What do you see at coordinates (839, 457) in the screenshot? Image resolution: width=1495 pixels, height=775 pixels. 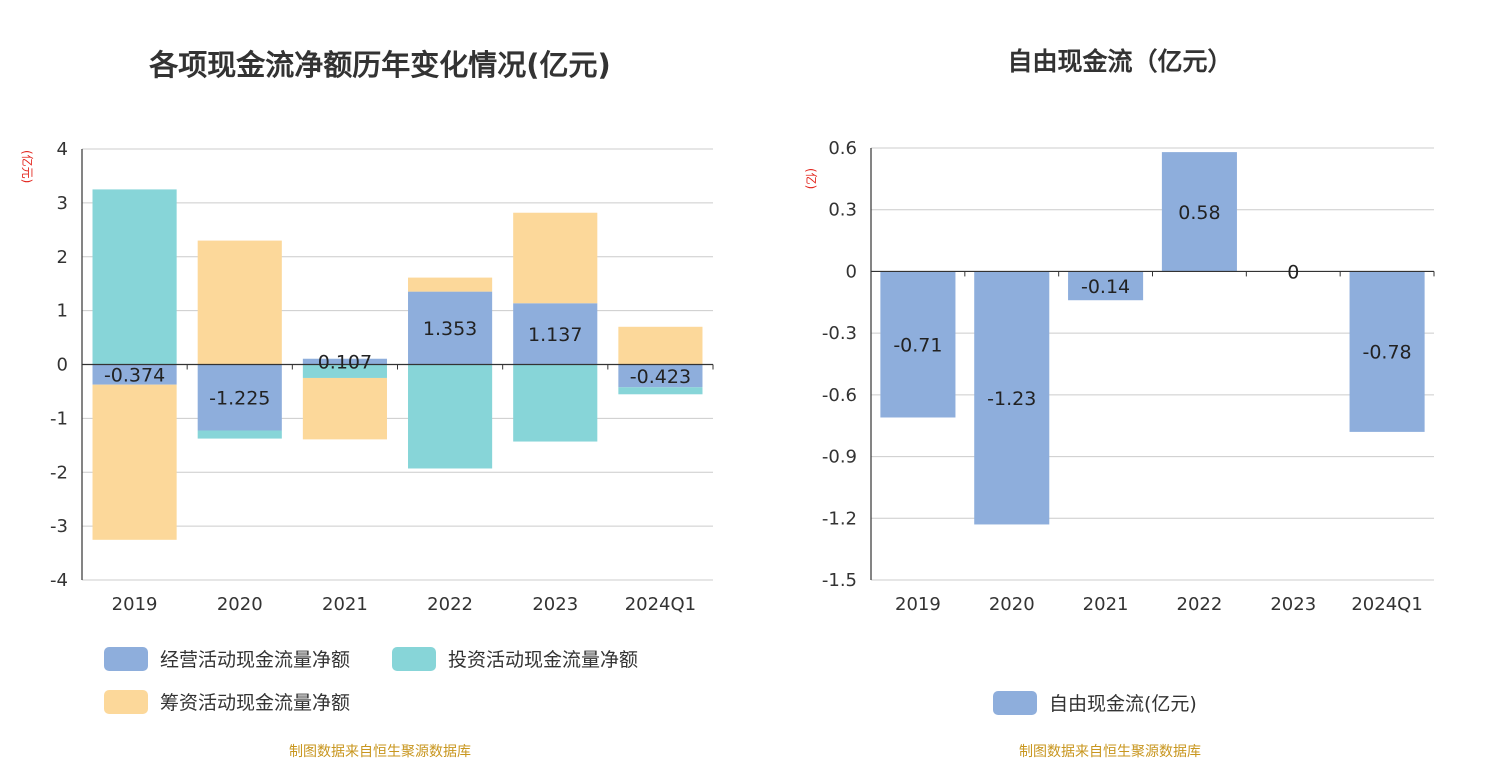 I see `y-tick-label: -0.9` at bounding box center [839, 457].